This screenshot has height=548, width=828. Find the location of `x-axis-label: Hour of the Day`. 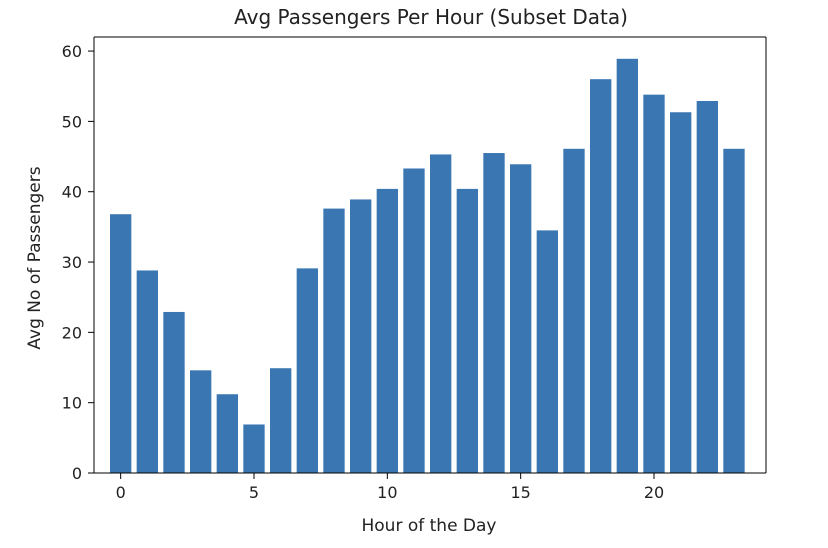

x-axis-label: Hour of the Day is located at coordinates (428, 526).